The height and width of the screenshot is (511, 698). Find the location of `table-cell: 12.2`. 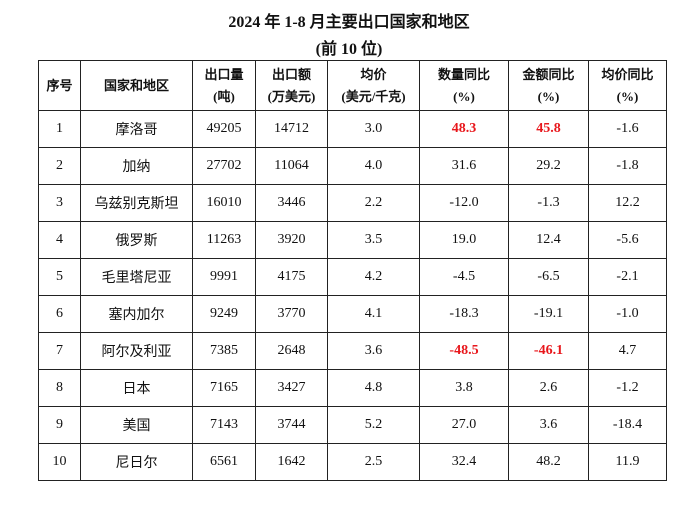

table-cell: 12.2 is located at coordinates (627, 203).